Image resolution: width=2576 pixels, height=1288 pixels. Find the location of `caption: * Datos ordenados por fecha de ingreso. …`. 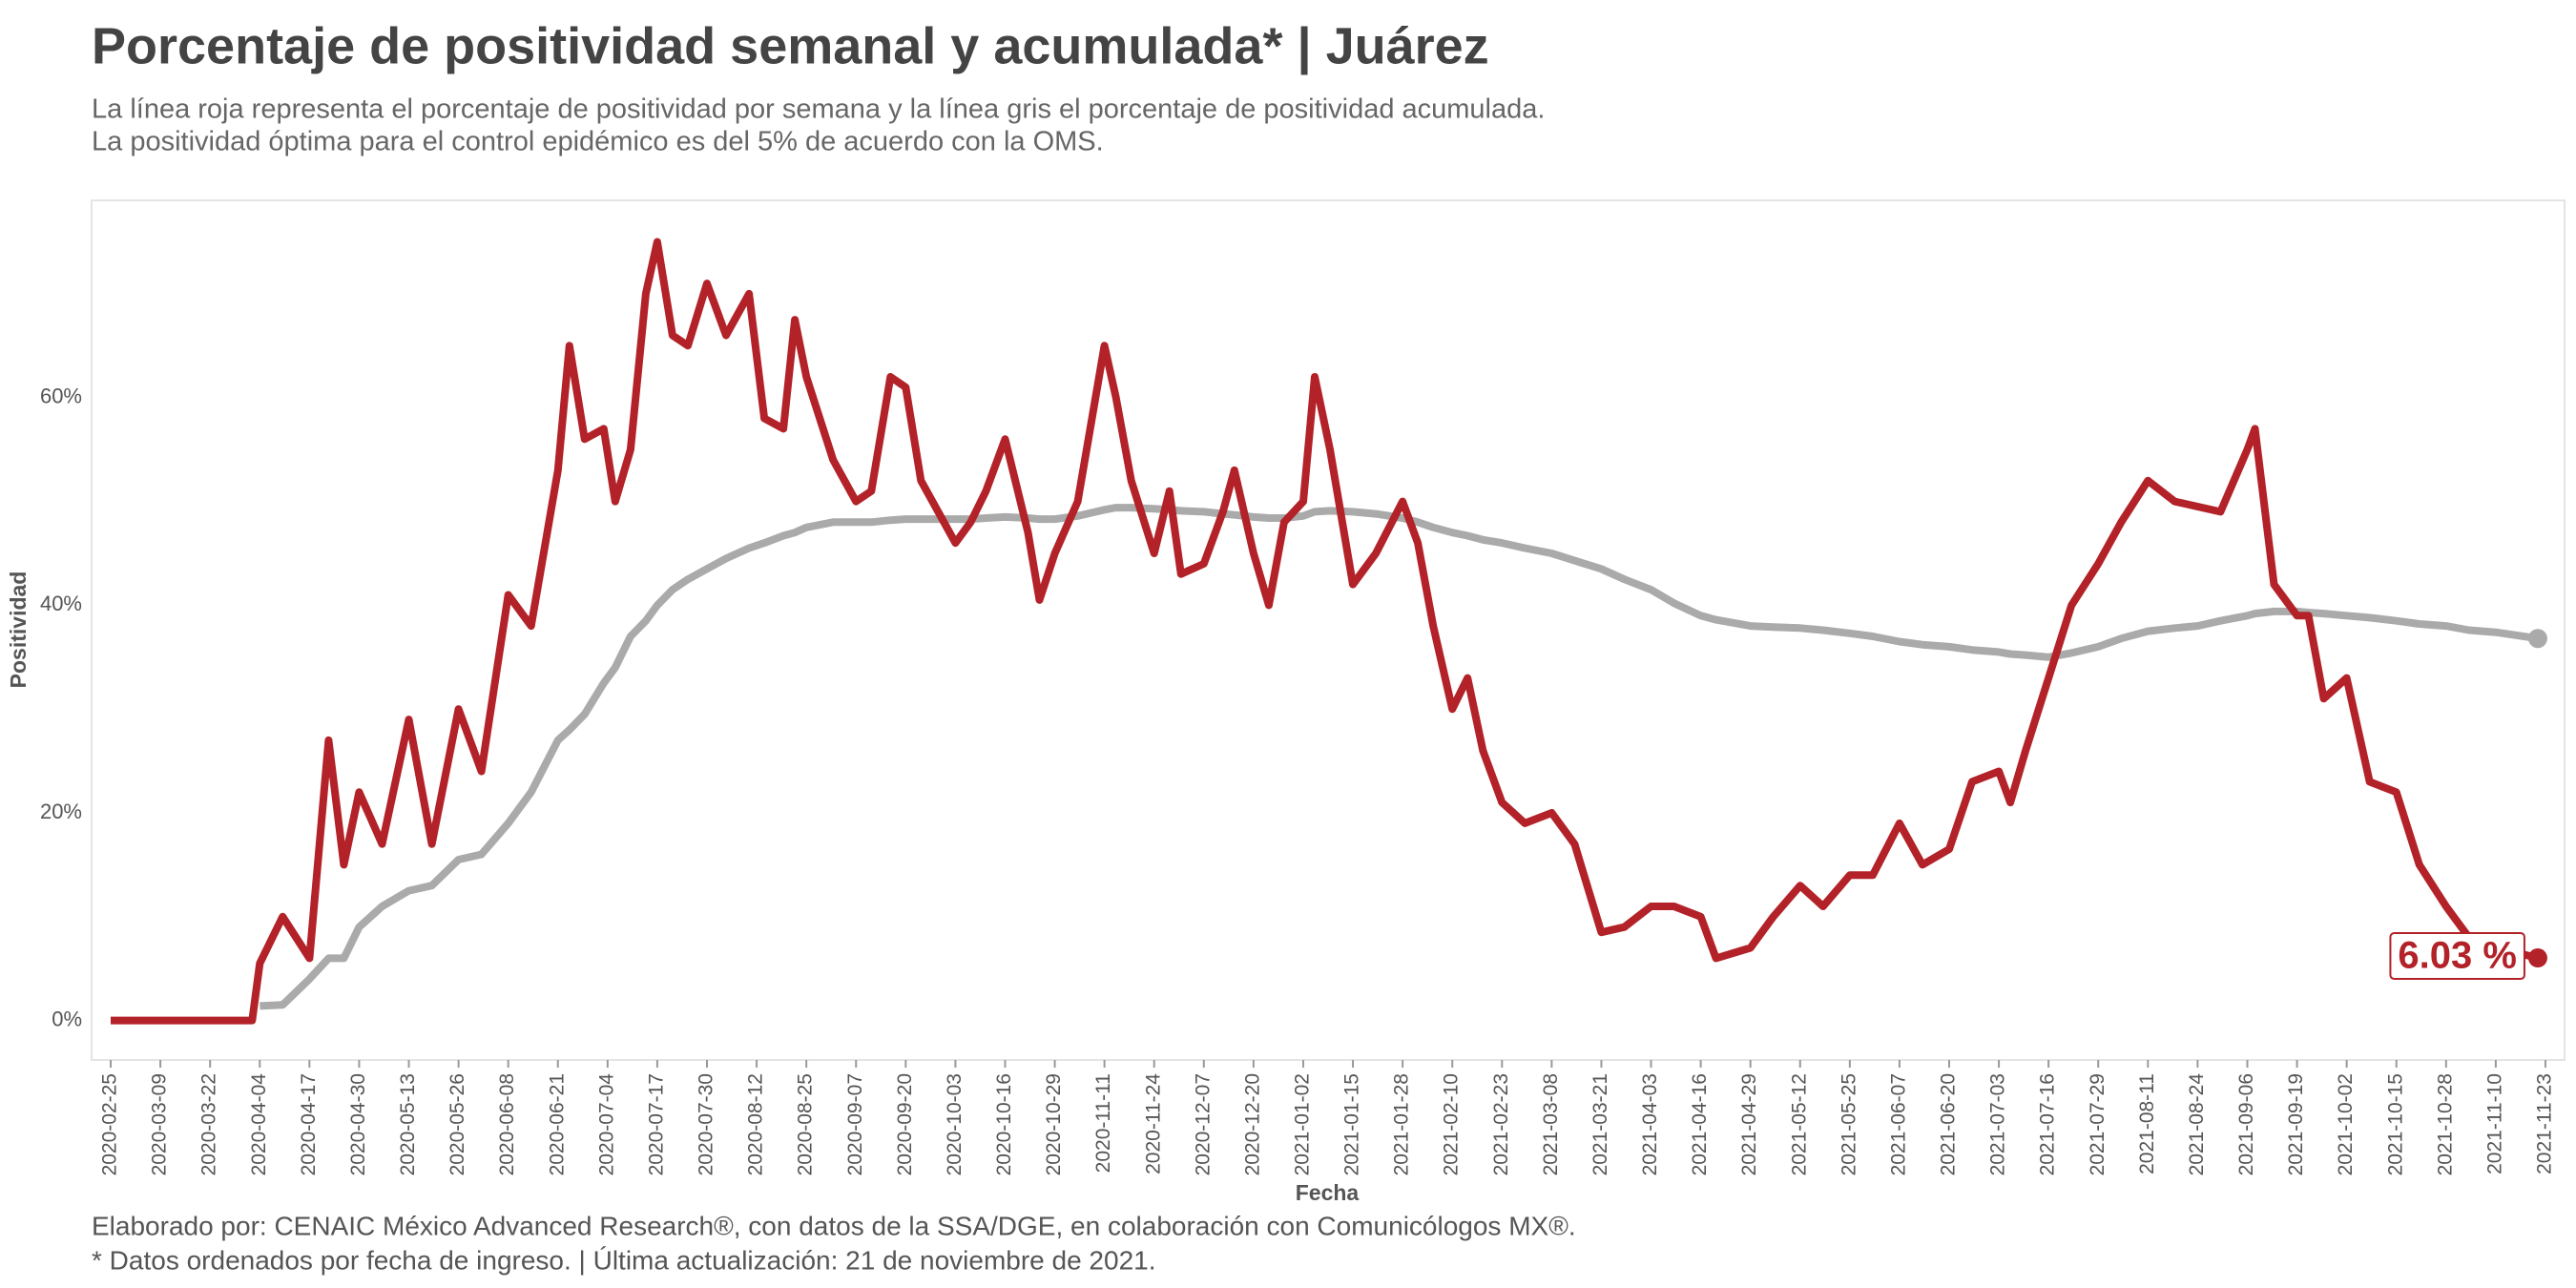

caption: * Datos ordenados por fecha de ingreso. … is located at coordinates (624, 1260).